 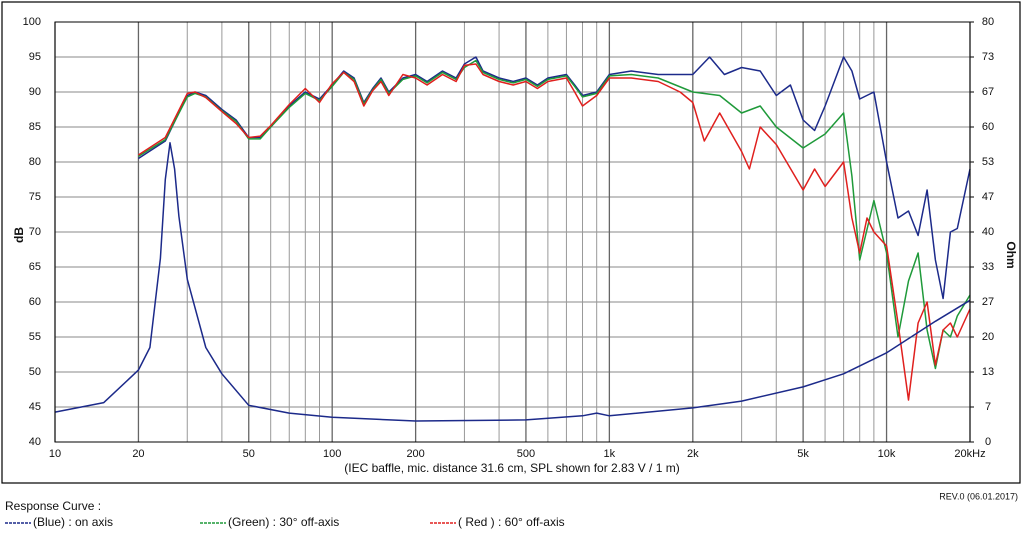 I want to click on x-tick-label: 10k, so click(x=887, y=454).